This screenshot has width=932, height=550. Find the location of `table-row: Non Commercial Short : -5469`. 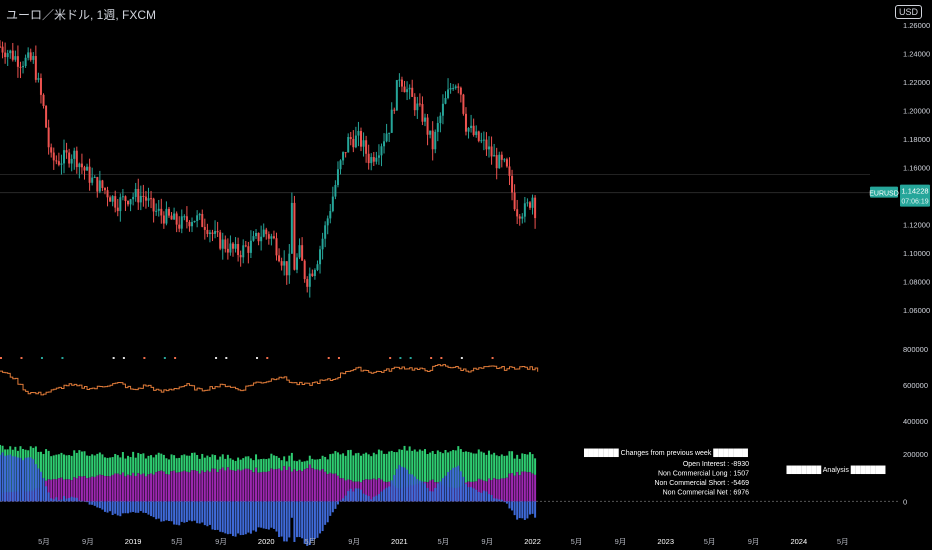

table-row: Non Commercial Short : -5469 is located at coordinates (701, 483).